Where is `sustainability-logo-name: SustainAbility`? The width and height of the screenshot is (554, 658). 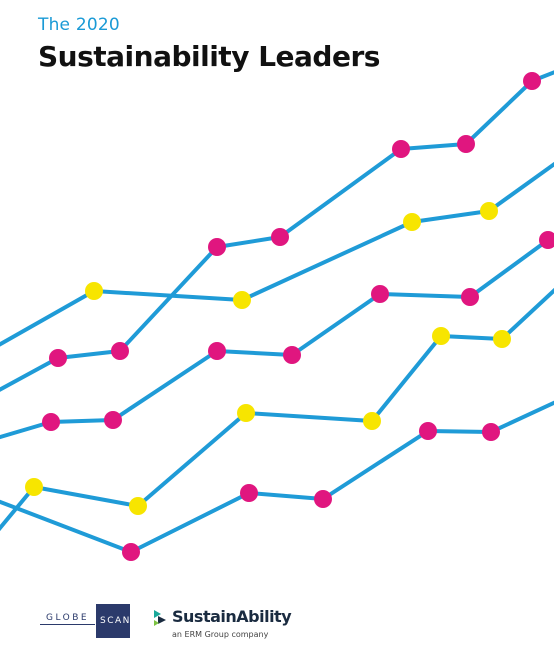
sustainability-logo-name: SustainAbility is located at coordinates (232, 616).